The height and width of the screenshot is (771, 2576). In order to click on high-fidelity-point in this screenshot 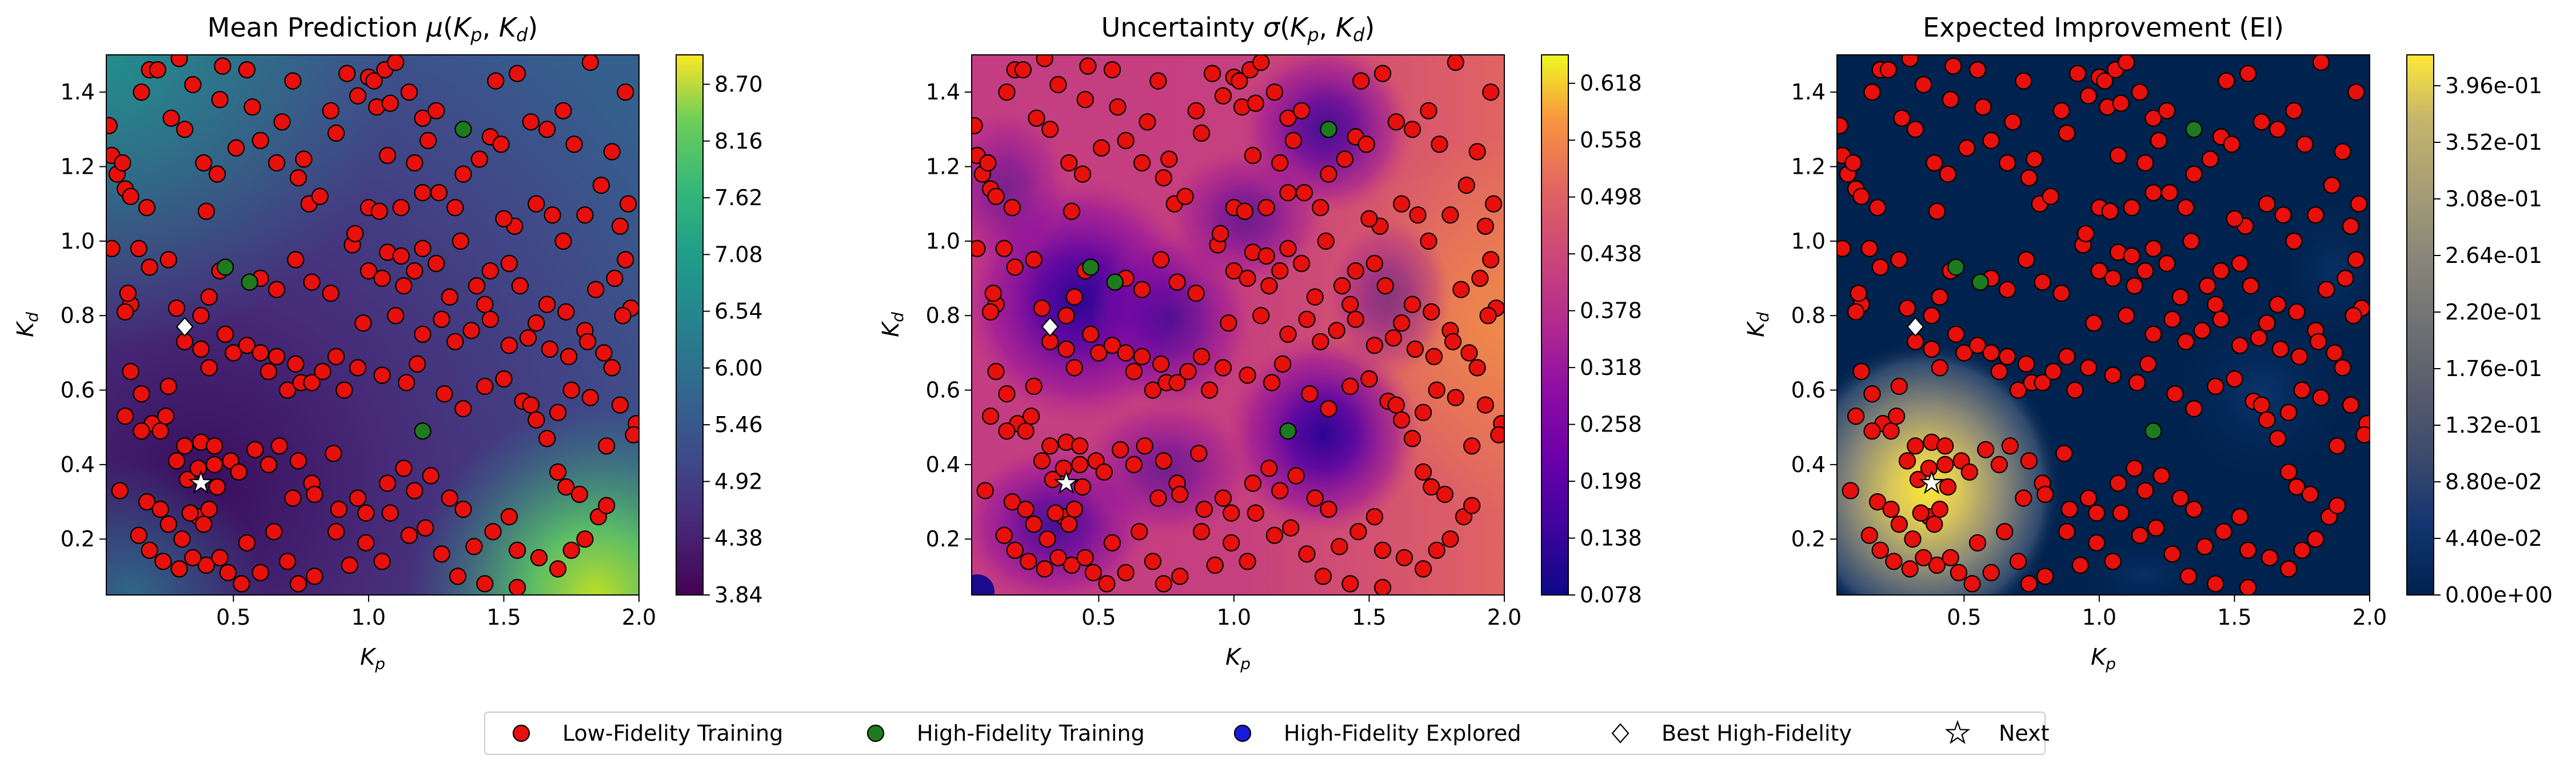, I will do `click(2153, 431)`.